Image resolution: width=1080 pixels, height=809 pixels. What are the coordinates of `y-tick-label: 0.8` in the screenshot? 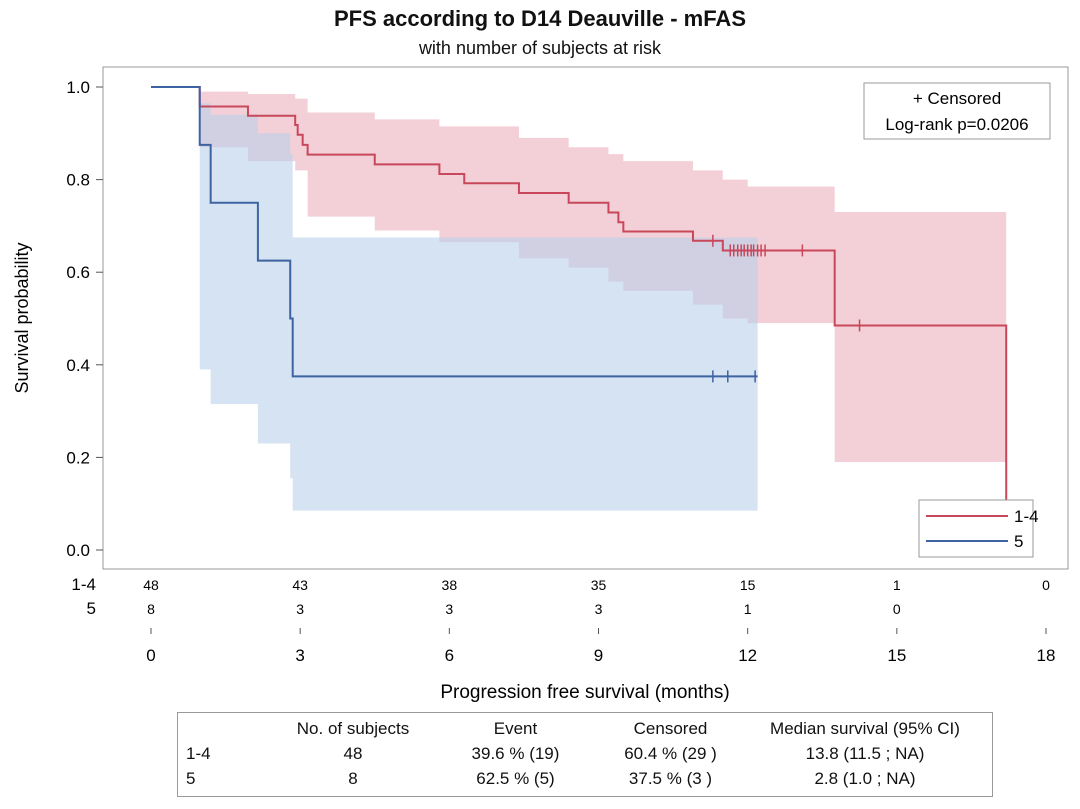 It's located at (78, 180).